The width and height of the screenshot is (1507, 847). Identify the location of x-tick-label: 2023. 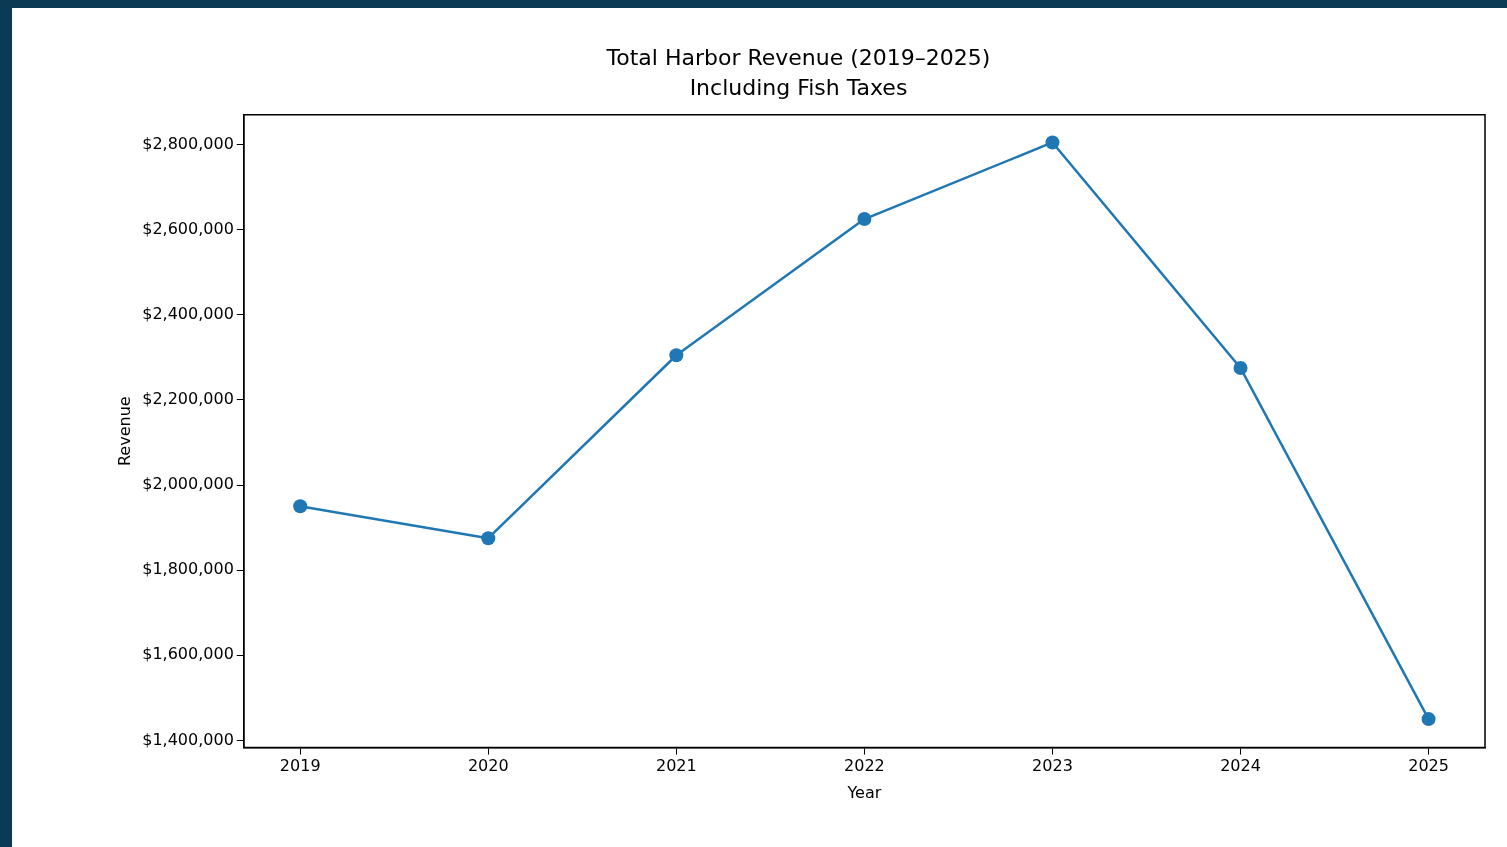
(1052, 766).